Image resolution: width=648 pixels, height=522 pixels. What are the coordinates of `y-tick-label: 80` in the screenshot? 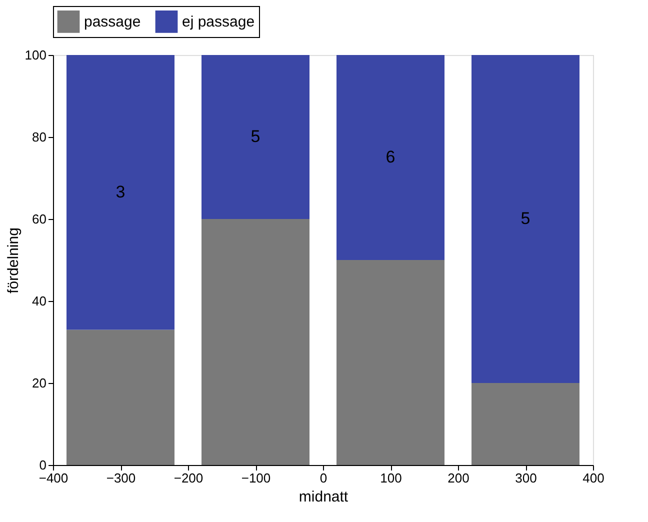 It's located at (39, 137).